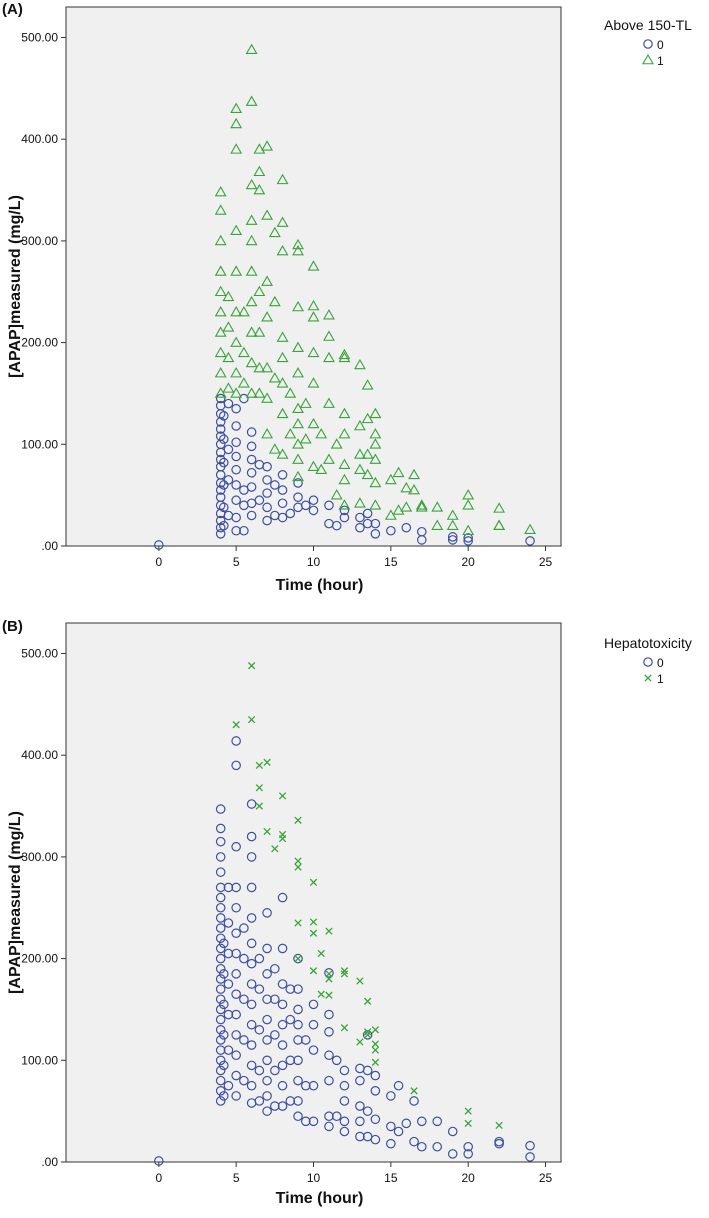 This screenshot has width=709, height=1218. Describe the element at coordinates (320, 1198) in the screenshot. I see `x-axis-title: Time (hour)` at that location.